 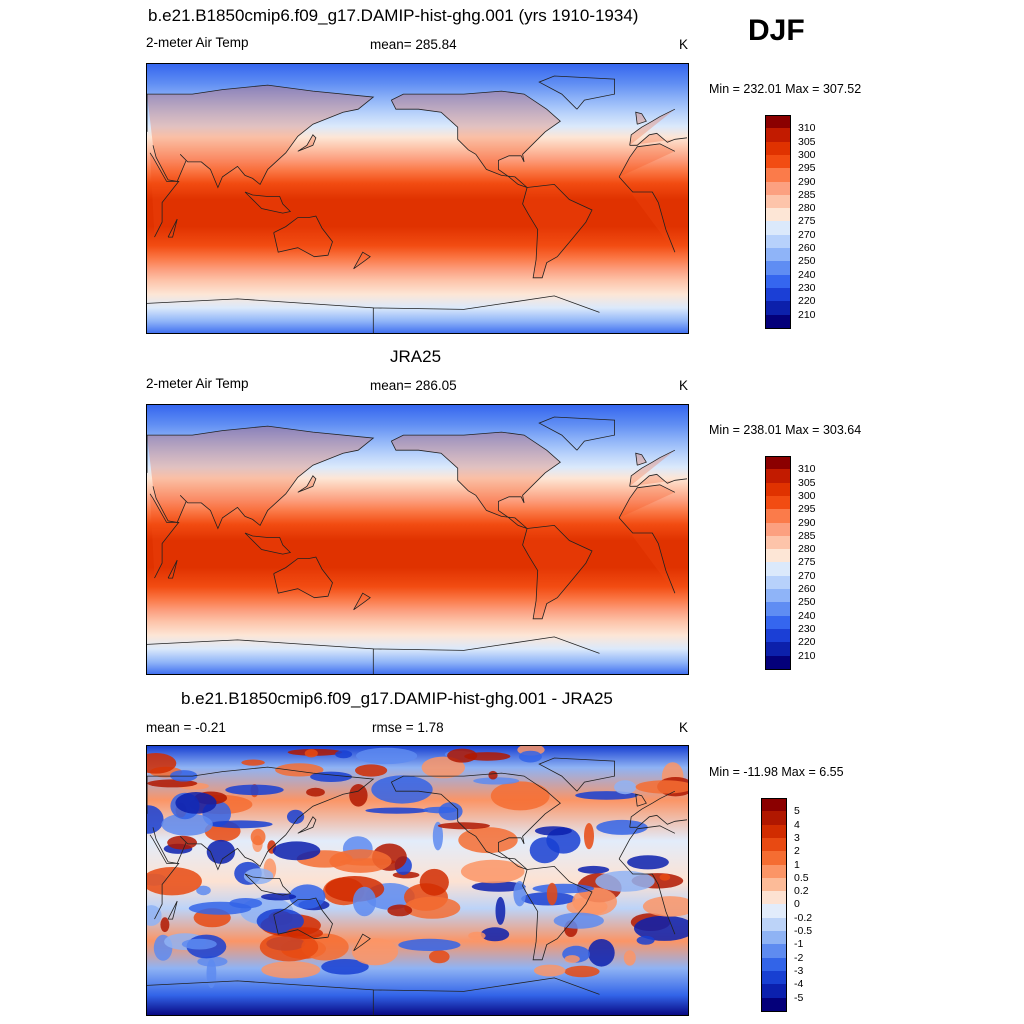 I want to click on colorbar-tick-label: 0, so click(x=797, y=904).